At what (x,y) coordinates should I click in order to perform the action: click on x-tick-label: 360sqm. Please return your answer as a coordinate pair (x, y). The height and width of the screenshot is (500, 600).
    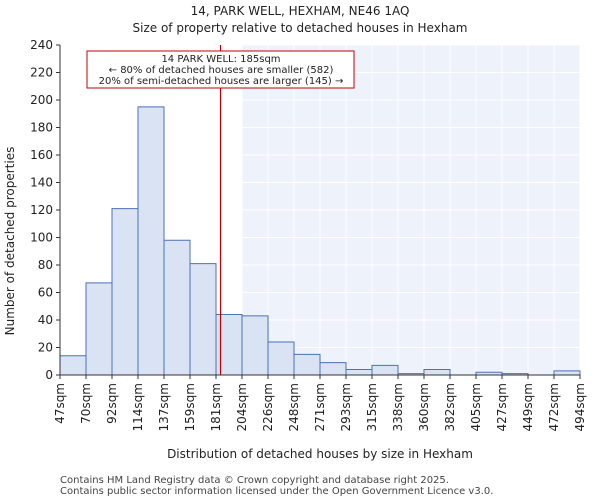
    Looking at the image, I should click on (424, 407).